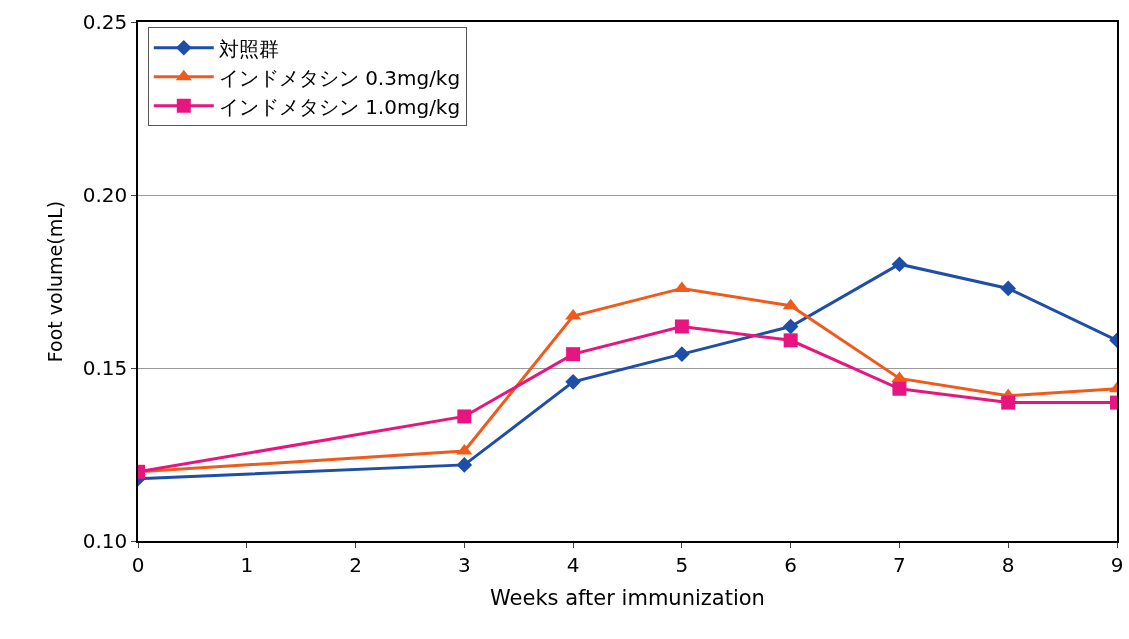  Describe the element at coordinates (573, 564) in the screenshot. I see `x-tick-label: 4` at that location.